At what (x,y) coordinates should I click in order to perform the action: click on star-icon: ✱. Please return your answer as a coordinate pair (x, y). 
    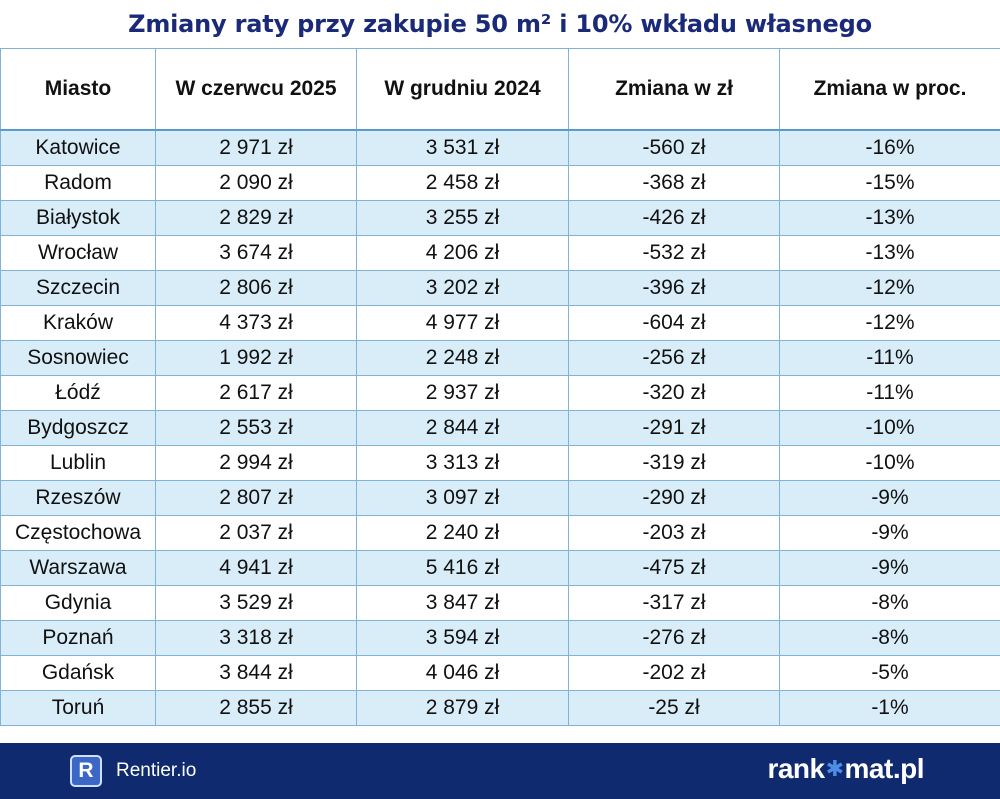
    Looking at the image, I should click on (834, 768).